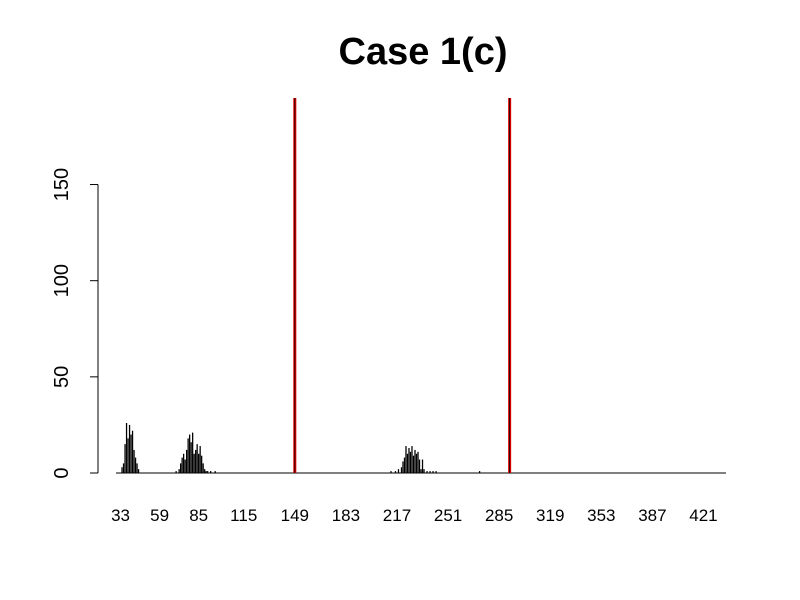 This screenshot has width=800, height=600. Describe the element at coordinates (499, 515) in the screenshot. I see `x-tick-label: 285` at that location.